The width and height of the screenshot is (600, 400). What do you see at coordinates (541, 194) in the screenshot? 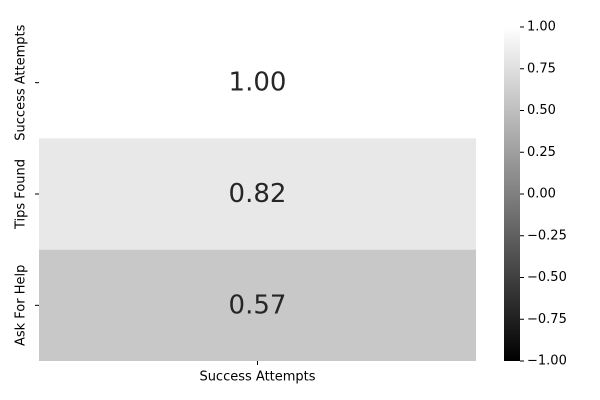
I see `colorbar-tick-label: 0.00` at bounding box center [541, 194].